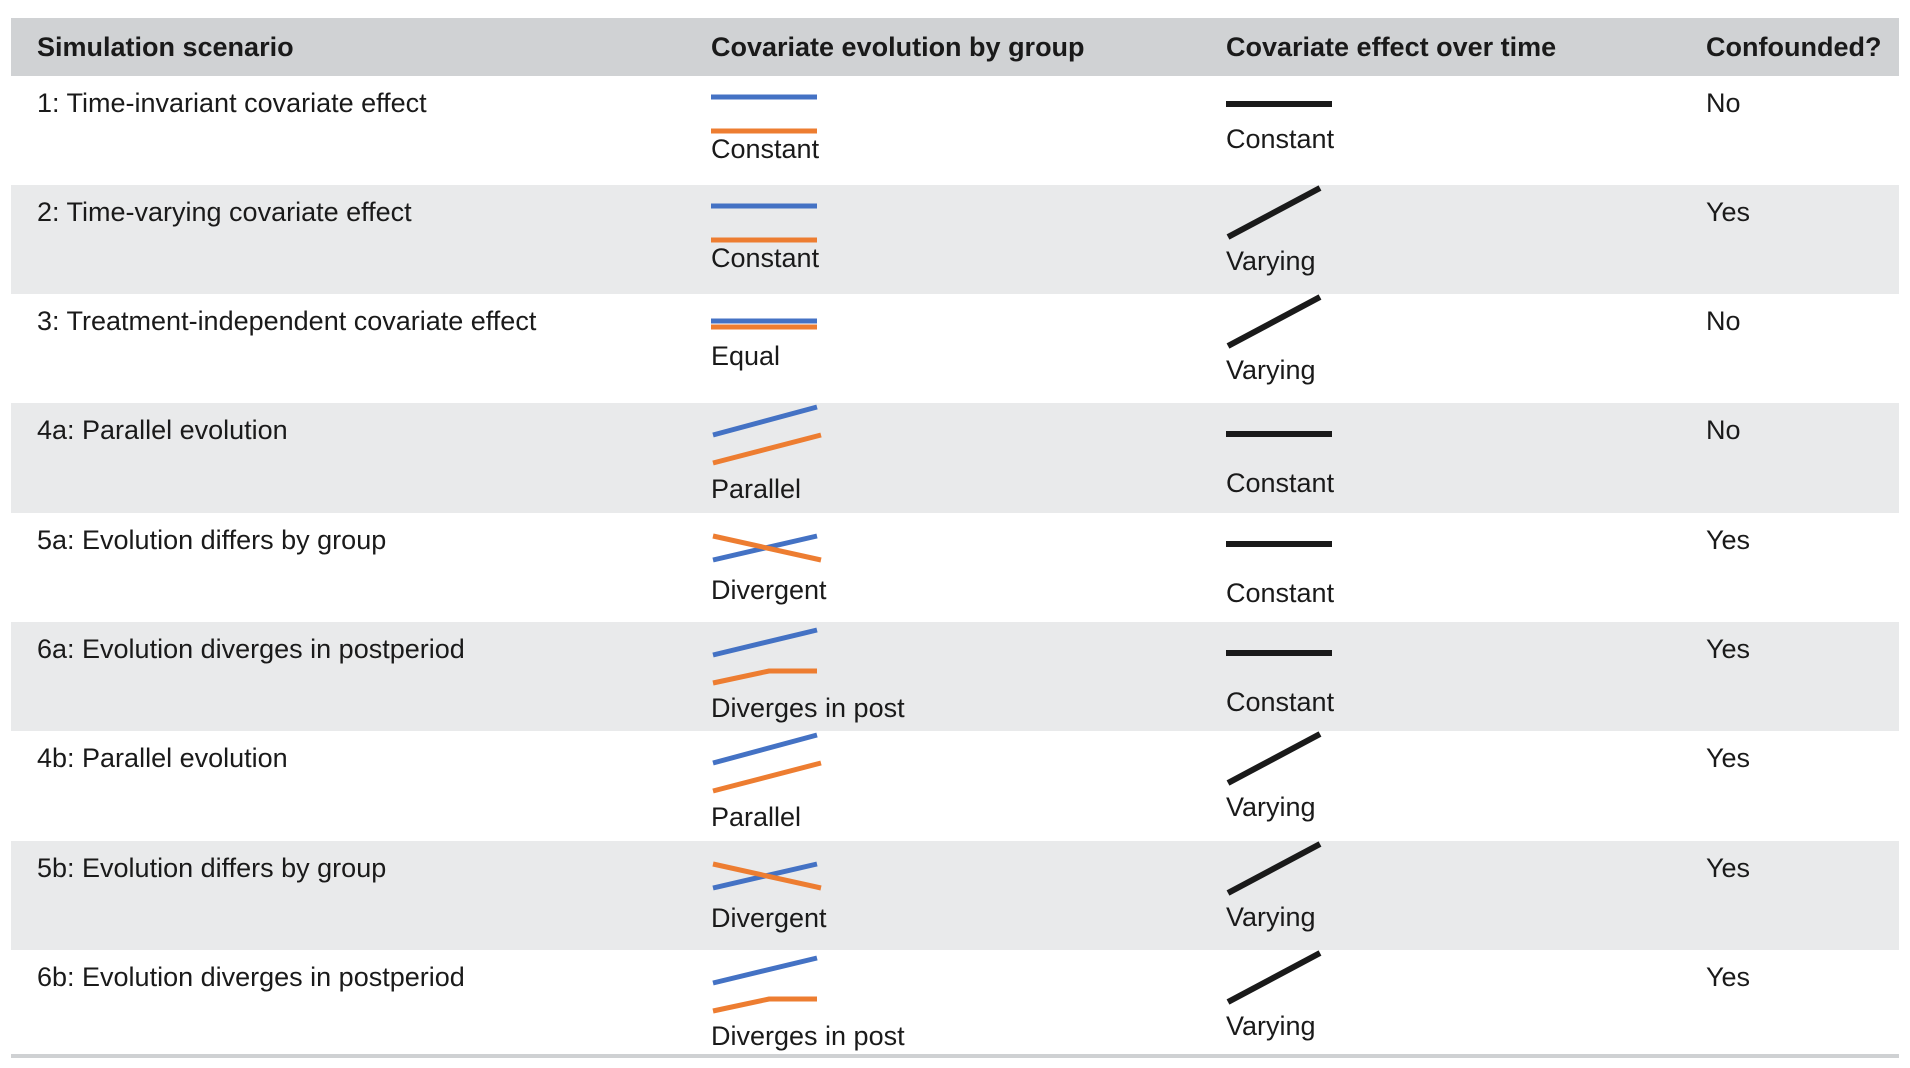  Describe the element at coordinates (212, 540) in the screenshot. I see `scenario-name: 5a: Evolution differs by group` at that location.